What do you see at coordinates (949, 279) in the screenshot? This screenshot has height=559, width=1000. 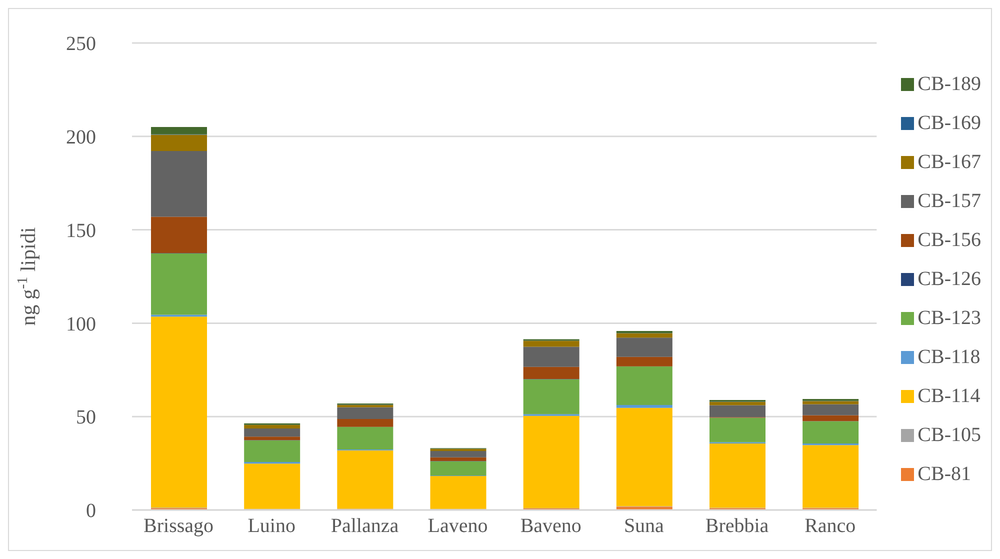 I see `legend-label: CB-126` at bounding box center [949, 279].